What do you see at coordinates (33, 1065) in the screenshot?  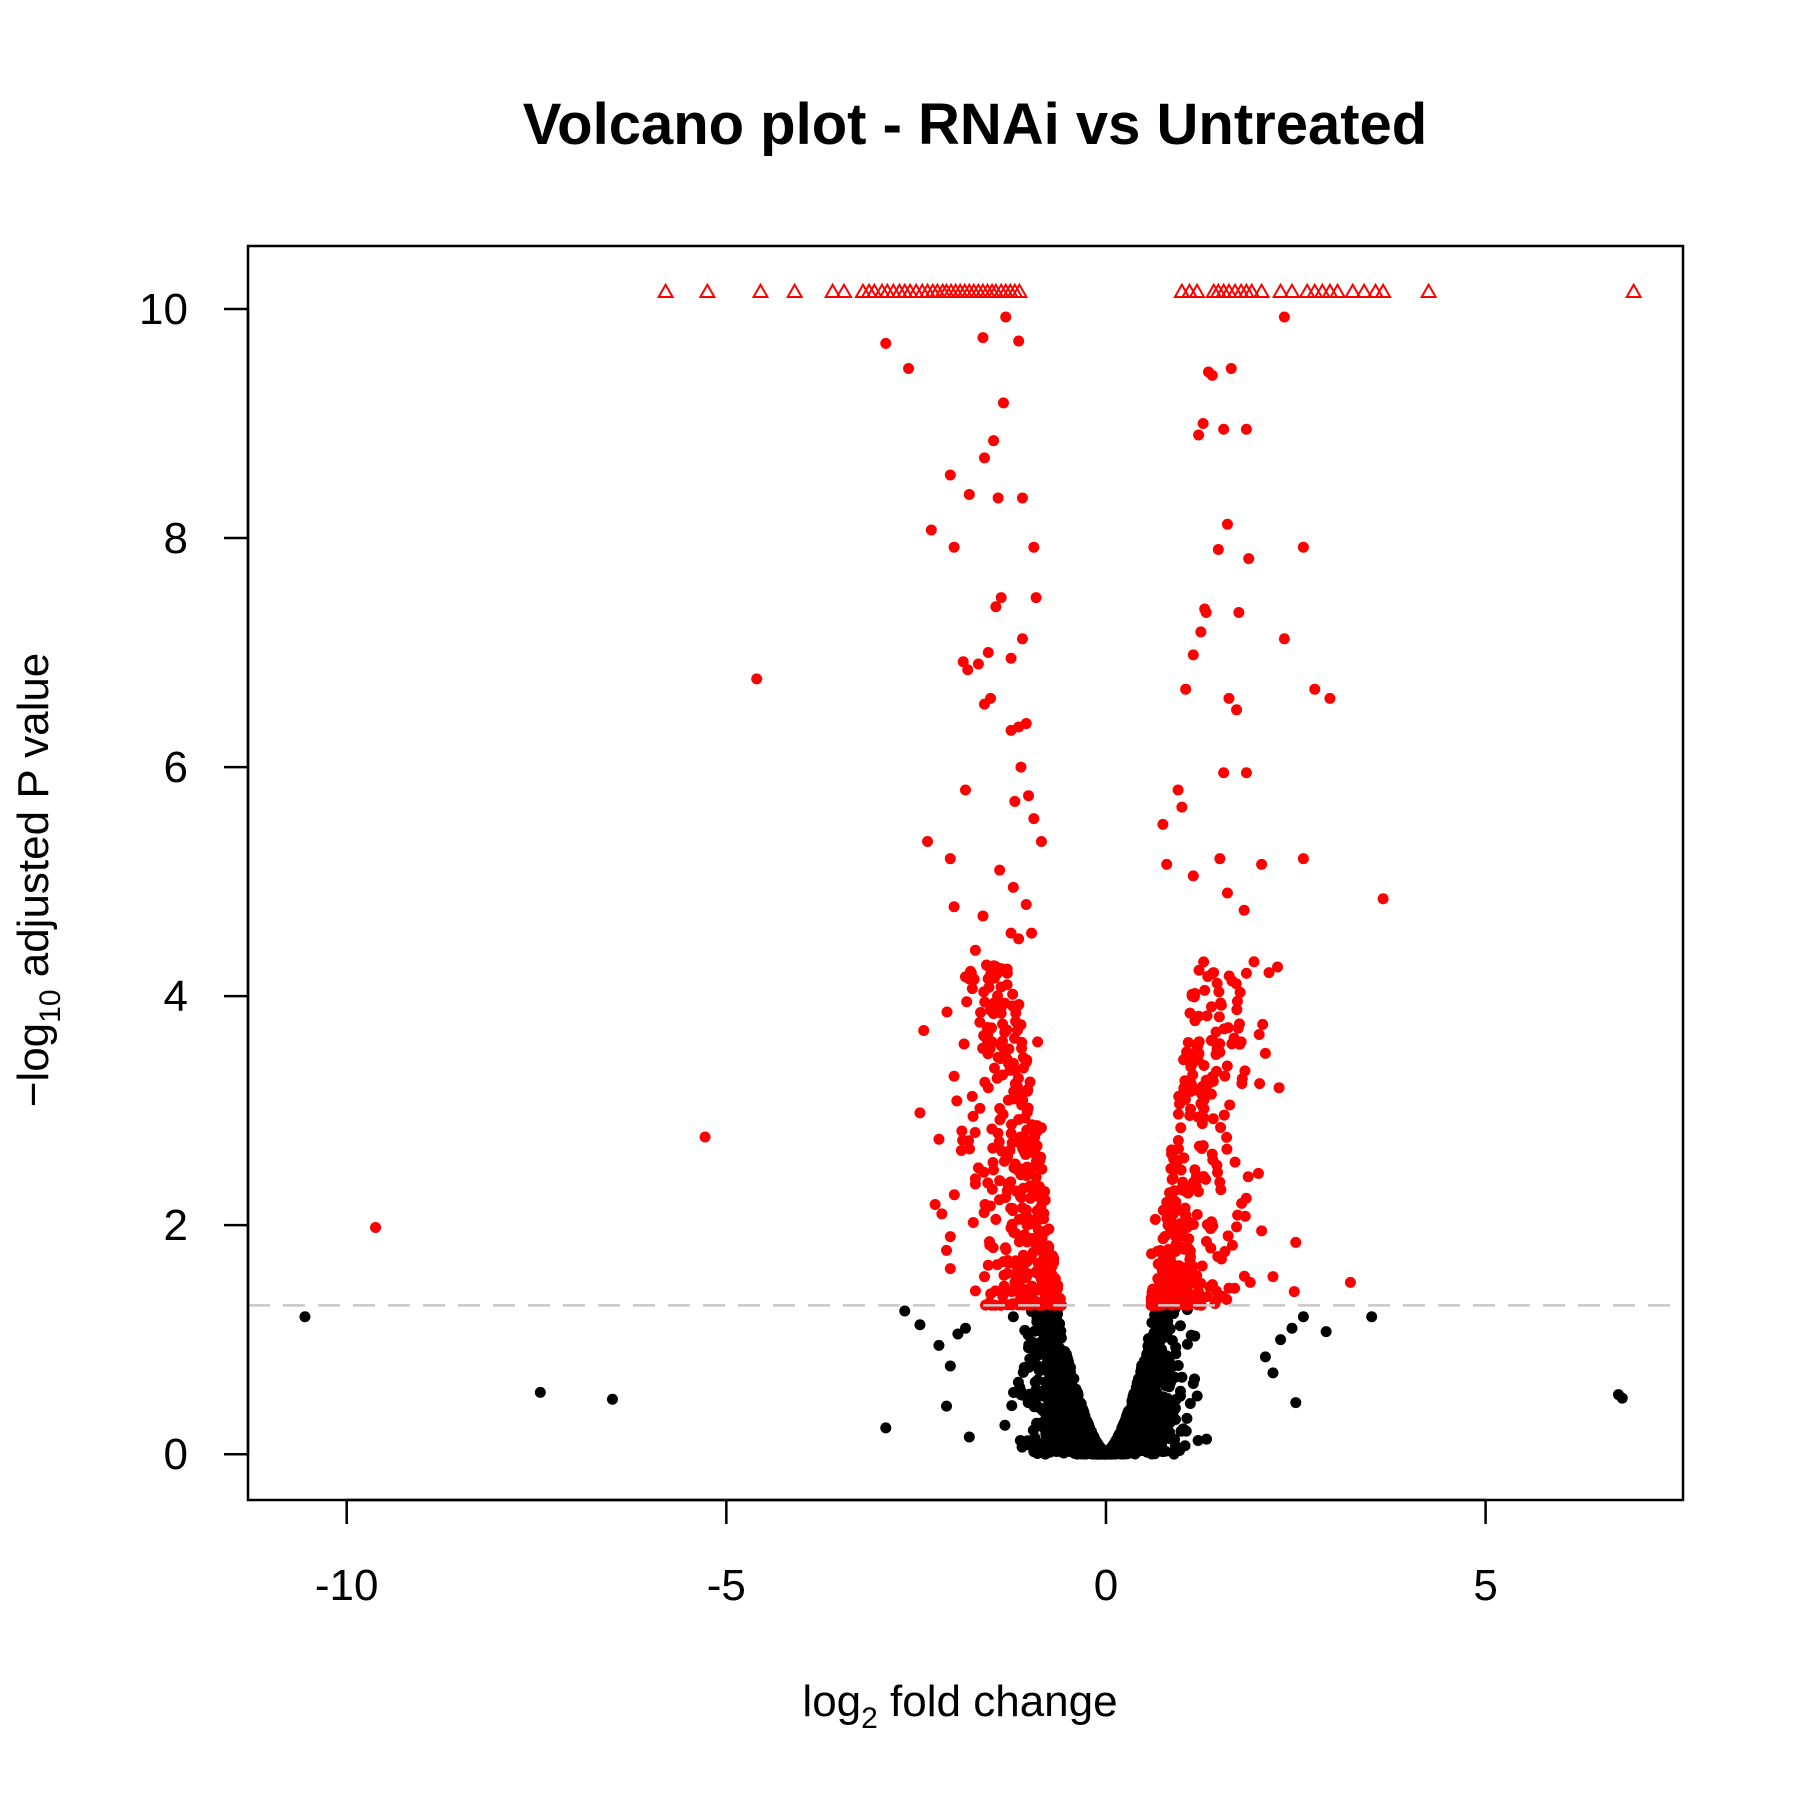 I see `y-axis-label-prefix: −log` at bounding box center [33, 1065].